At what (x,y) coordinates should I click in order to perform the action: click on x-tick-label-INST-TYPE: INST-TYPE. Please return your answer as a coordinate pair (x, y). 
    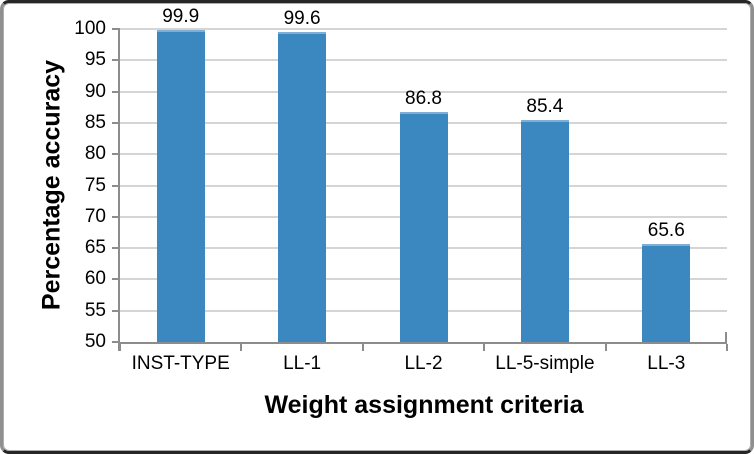
    Looking at the image, I should click on (180, 363).